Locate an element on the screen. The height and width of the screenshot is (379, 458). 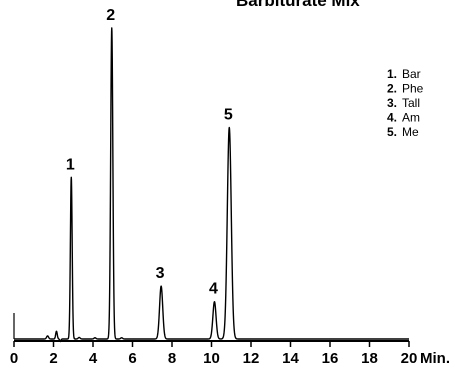
legend-entry-name: Me is located at coordinates (410, 132).